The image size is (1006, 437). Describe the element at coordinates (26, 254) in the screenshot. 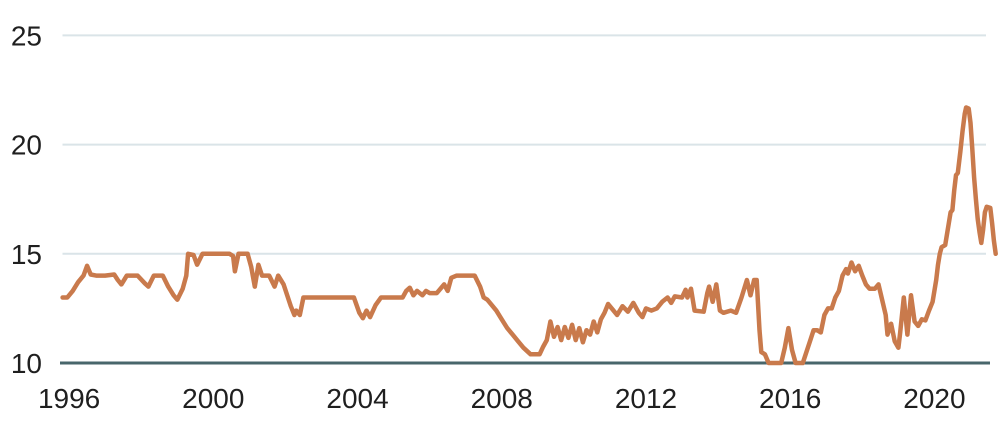

I see `y-axis-tick-label: 15` at that location.